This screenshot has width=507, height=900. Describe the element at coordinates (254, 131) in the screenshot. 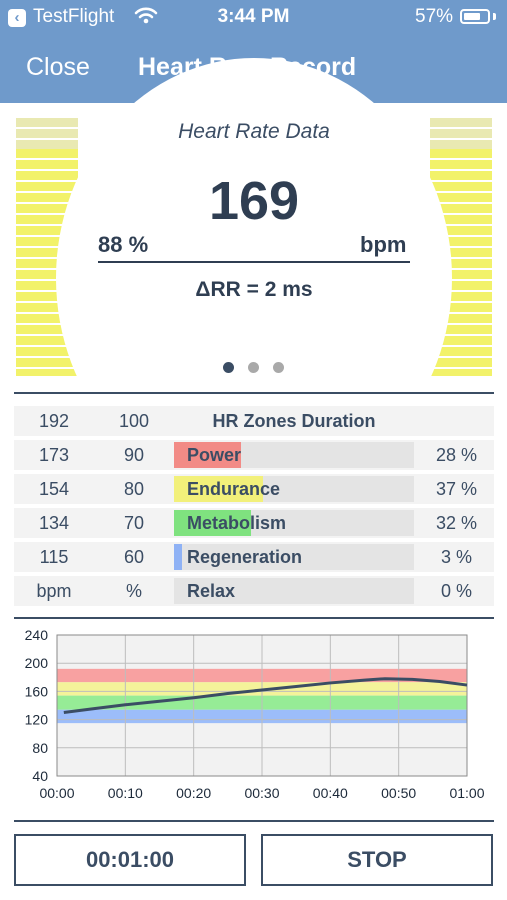

I see `gauge-title: Heart Rate Data` at that location.